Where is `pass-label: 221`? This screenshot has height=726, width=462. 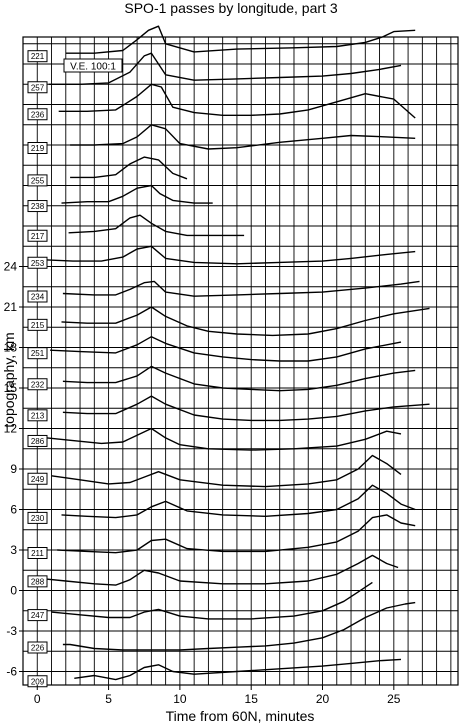 pass-label: 221 is located at coordinates (38, 56).